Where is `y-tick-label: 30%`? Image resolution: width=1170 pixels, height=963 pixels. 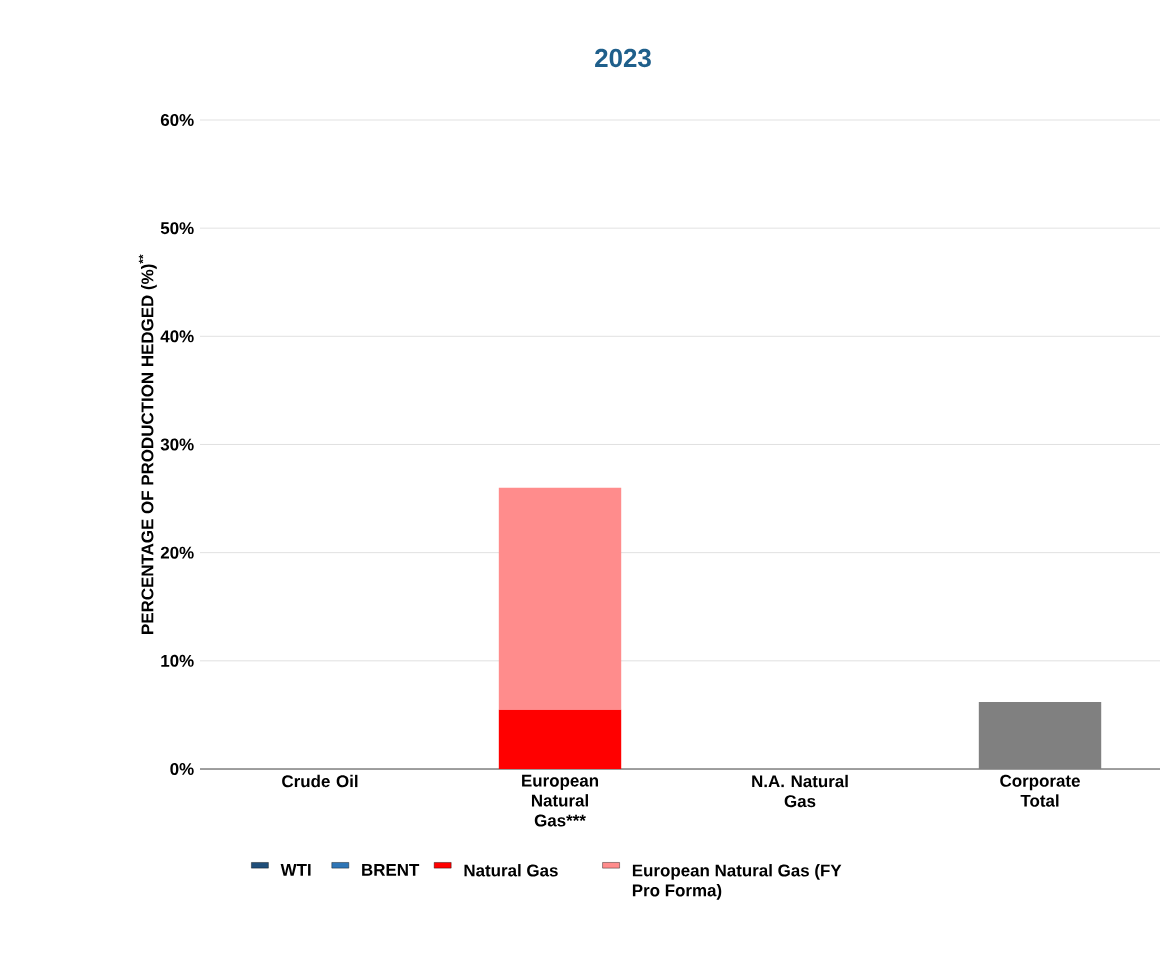 y-tick-label: 30% is located at coordinates (177, 444).